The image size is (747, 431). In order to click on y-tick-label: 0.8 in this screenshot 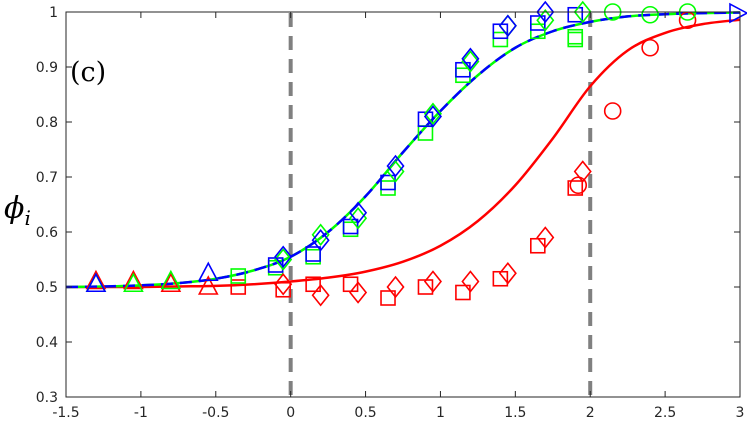, I will do `click(47, 123)`.